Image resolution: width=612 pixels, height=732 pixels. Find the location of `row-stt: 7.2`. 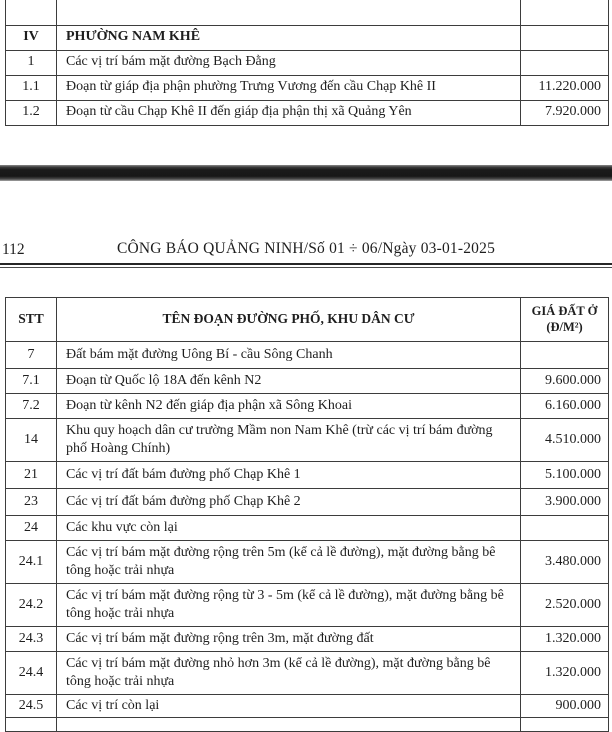

row-stt: 7.2 is located at coordinates (31, 406).